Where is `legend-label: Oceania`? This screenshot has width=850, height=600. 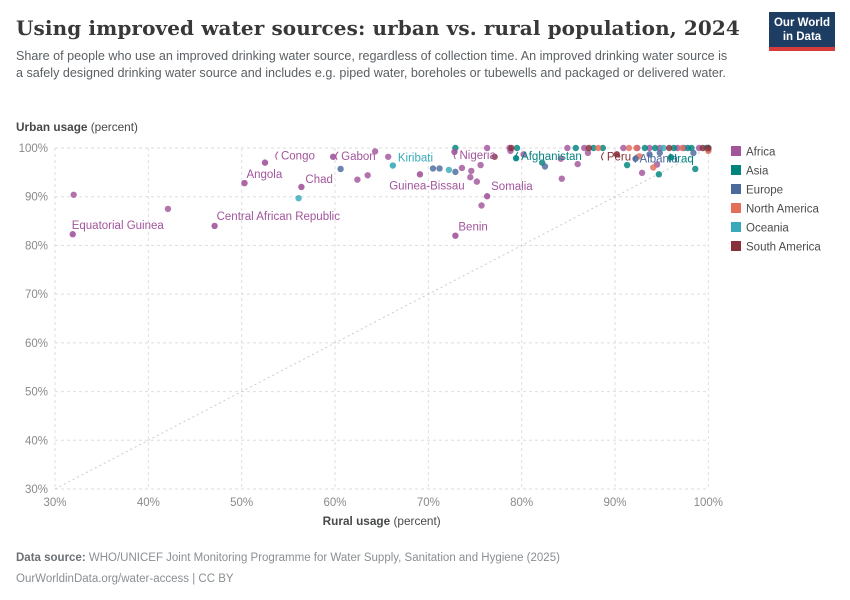
legend-label: Oceania is located at coordinates (767, 229).